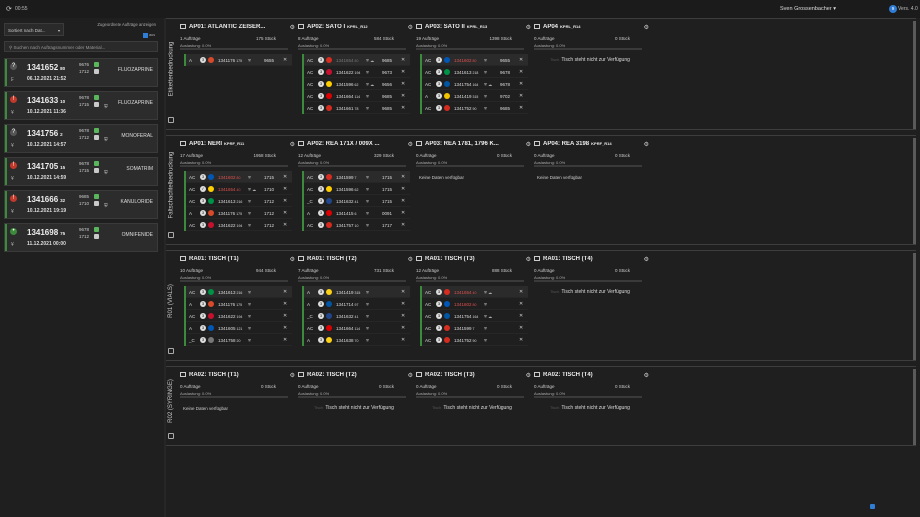 The height and width of the screenshot is (517, 920). I want to click on order-row: AC 3 134160280 ⛨ ✕, so click(475, 304).